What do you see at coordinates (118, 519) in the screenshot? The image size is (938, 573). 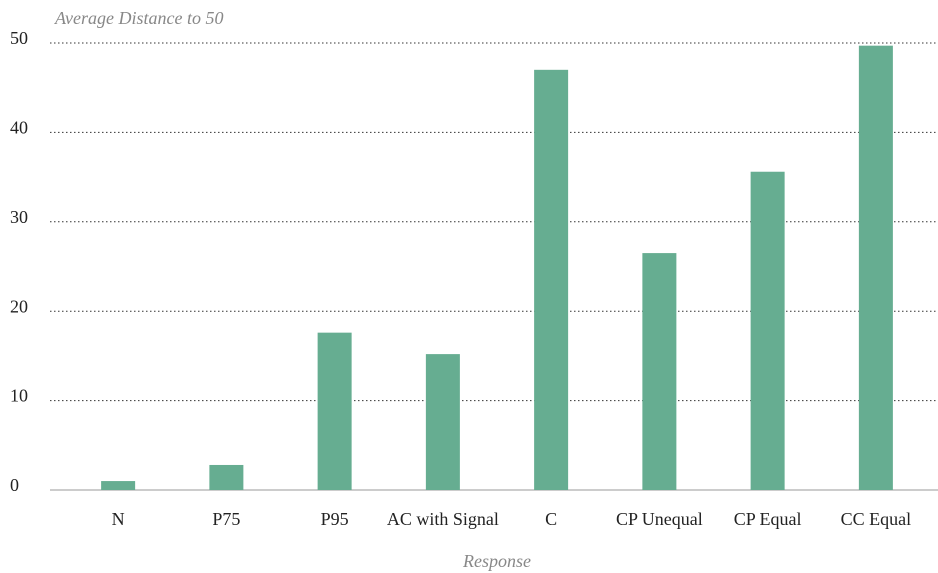 I see `x-tick-label: N` at bounding box center [118, 519].